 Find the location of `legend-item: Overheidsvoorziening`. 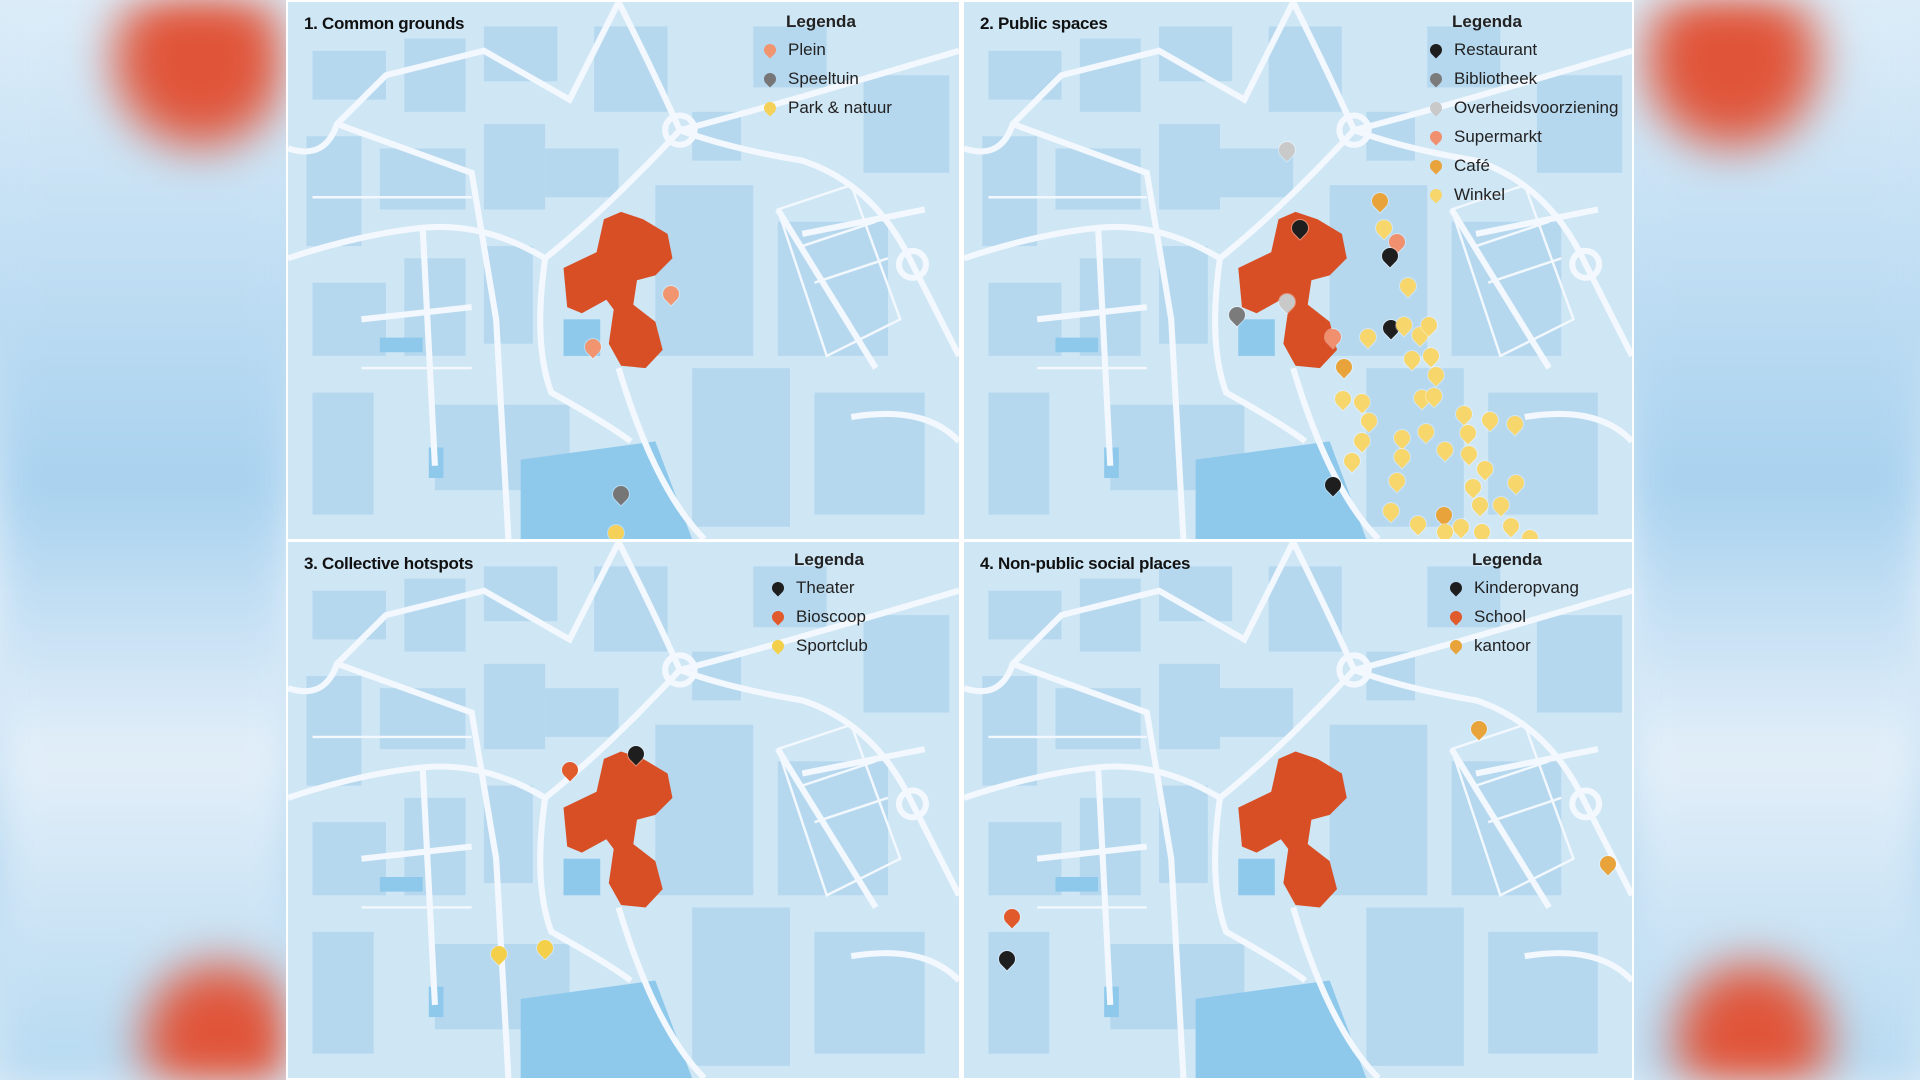

legend-item: Overheidsvoorziening is located at coordinates (1522, 107).